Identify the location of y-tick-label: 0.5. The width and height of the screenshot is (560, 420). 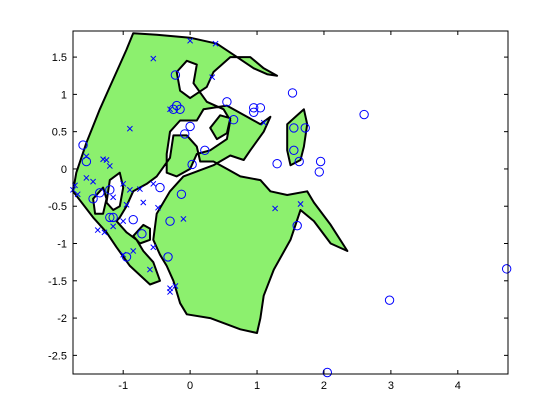
(59, 133).